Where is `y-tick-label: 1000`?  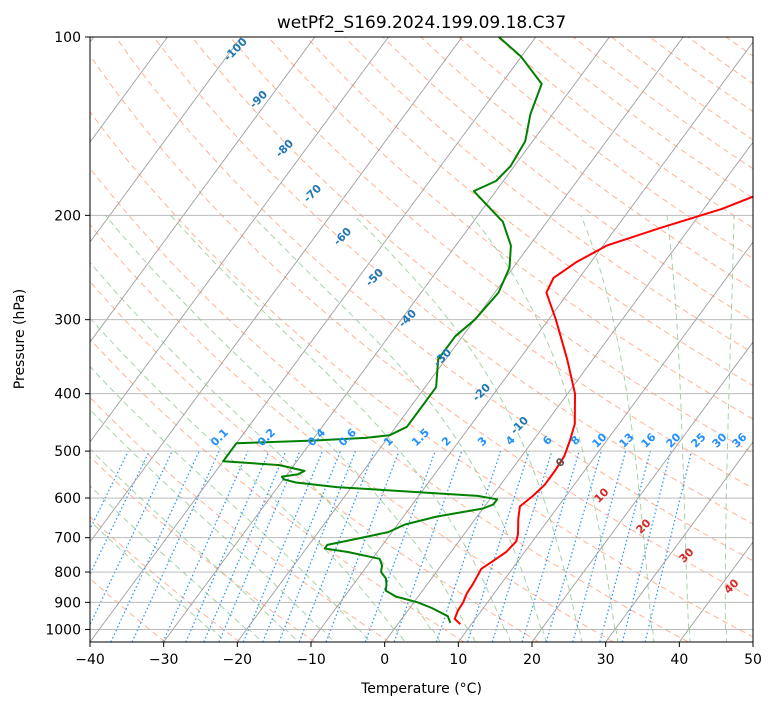 y-tick-label: 1000 is located at coordinates (63, 630).